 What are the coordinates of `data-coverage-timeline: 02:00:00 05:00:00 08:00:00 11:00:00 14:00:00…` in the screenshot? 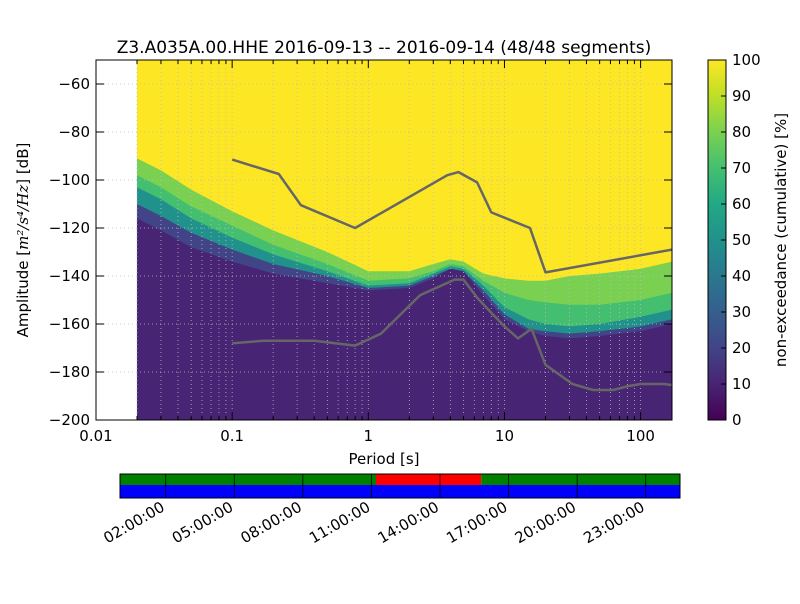 It's located at (390, 510).